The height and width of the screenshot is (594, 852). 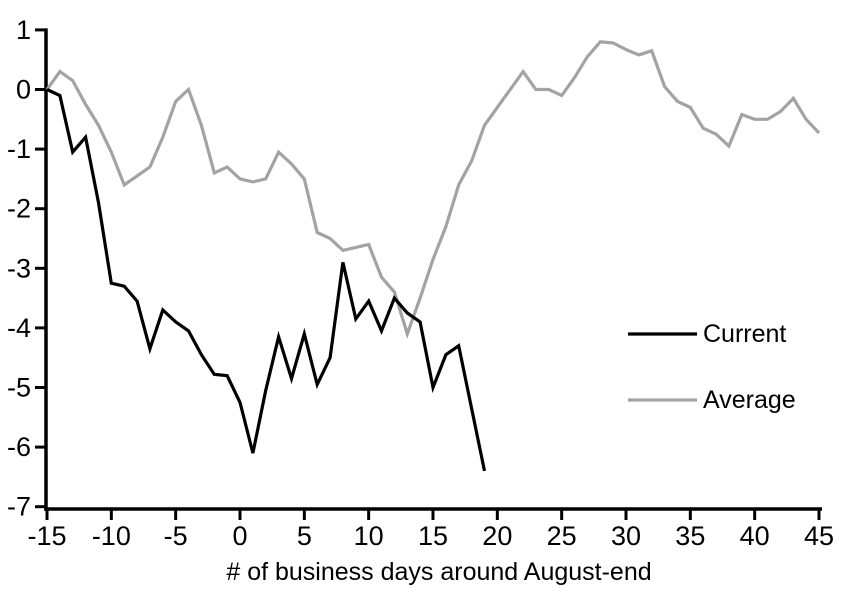 What do you see at coordinates (239, 536) in the screenshot?
I see `x-tick-label: 0` at bounding box center [239, 536].